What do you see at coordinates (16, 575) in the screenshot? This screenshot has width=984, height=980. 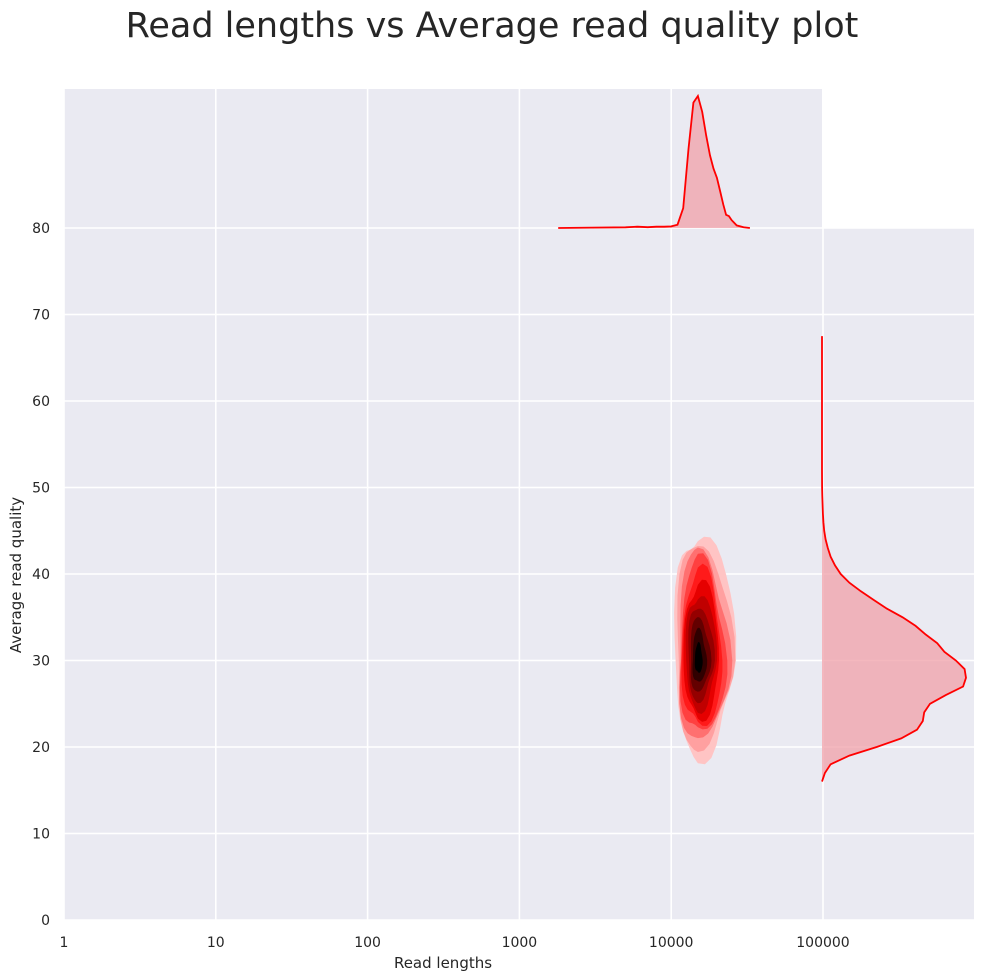 I see `y-axis-label: Average read quality` at bounding box center [16, 575].